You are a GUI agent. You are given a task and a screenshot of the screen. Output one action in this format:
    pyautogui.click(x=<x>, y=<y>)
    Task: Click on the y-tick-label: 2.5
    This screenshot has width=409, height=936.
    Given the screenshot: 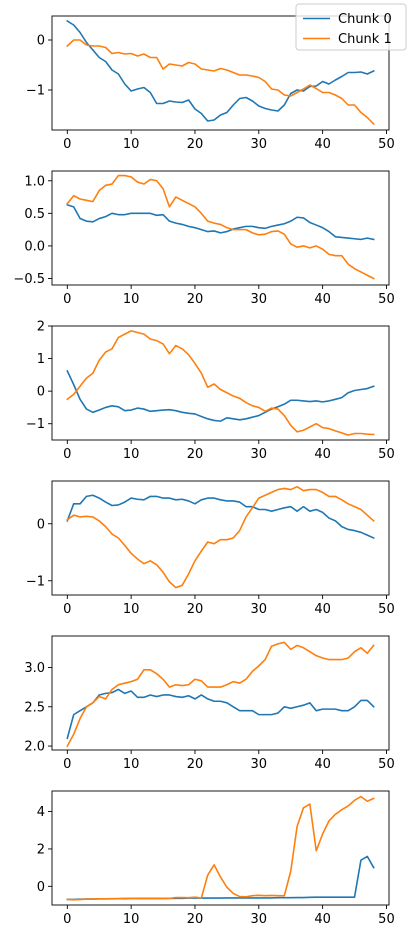 What is the action you would take?
    pyautogui.click(x=34, y=707)
    